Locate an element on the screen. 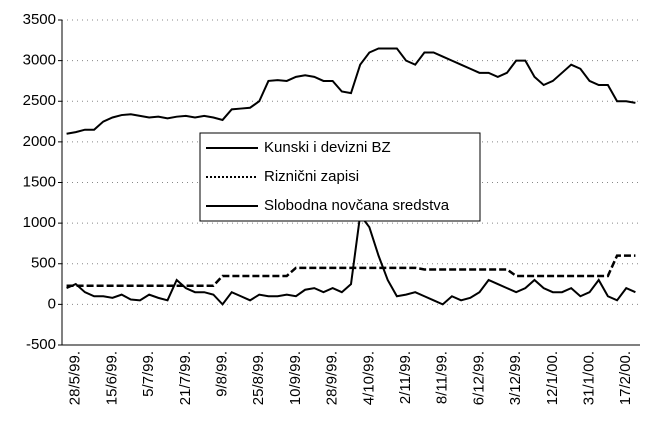 The width and height of the screenshot is (646, 435). x-tick-label: 4/10/99. is located at coordinates (368, 378).